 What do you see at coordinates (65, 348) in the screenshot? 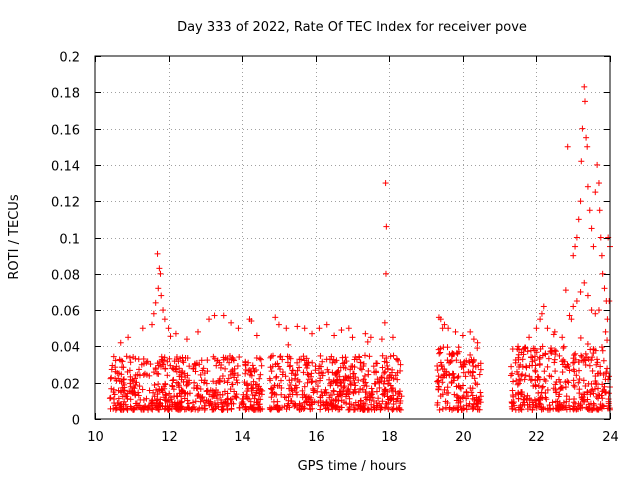
I see `y-tick-label: 0.04` at bounding box center [65, 348].